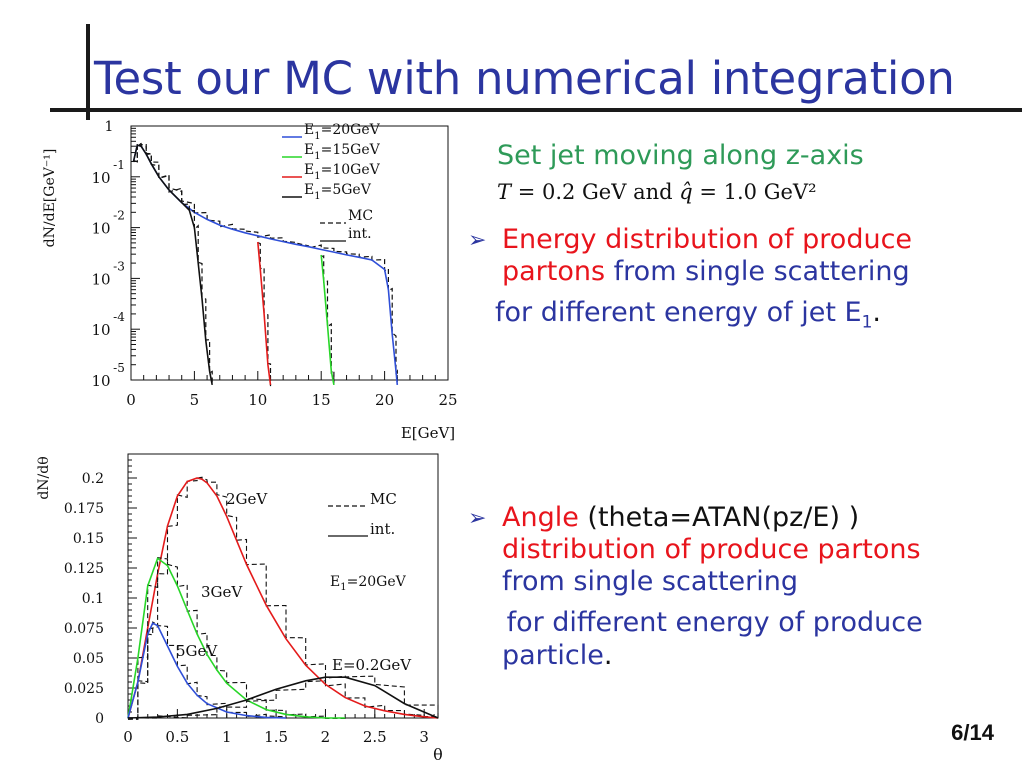 The width and height of the screenshot is (1024, 768). Describe the element at coordinates (719, 517) in the screenshot. I see `bullet-angle-black-a: (theta=ATAN(pz/E) )` at that location.